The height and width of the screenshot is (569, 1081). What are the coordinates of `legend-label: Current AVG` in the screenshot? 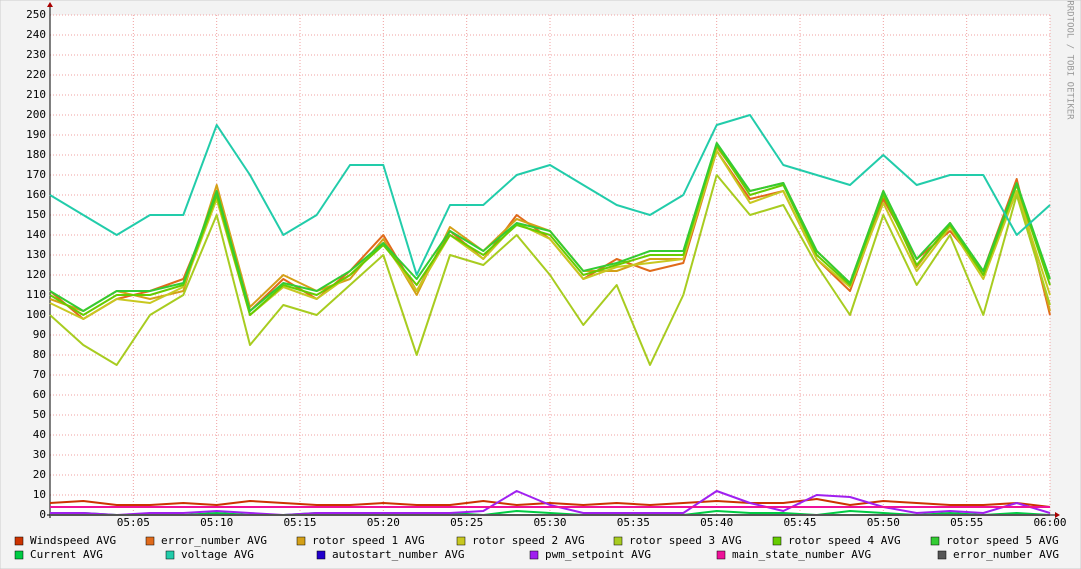 It's located at (66, 554).